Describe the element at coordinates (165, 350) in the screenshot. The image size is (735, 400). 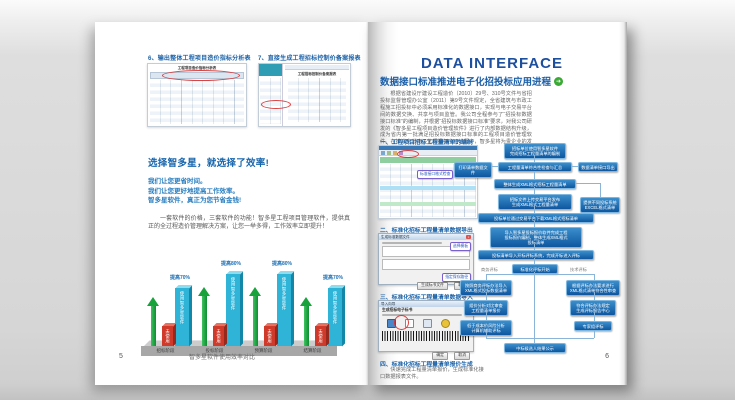
I see `stage-label-1: 招标阶段` at that location.